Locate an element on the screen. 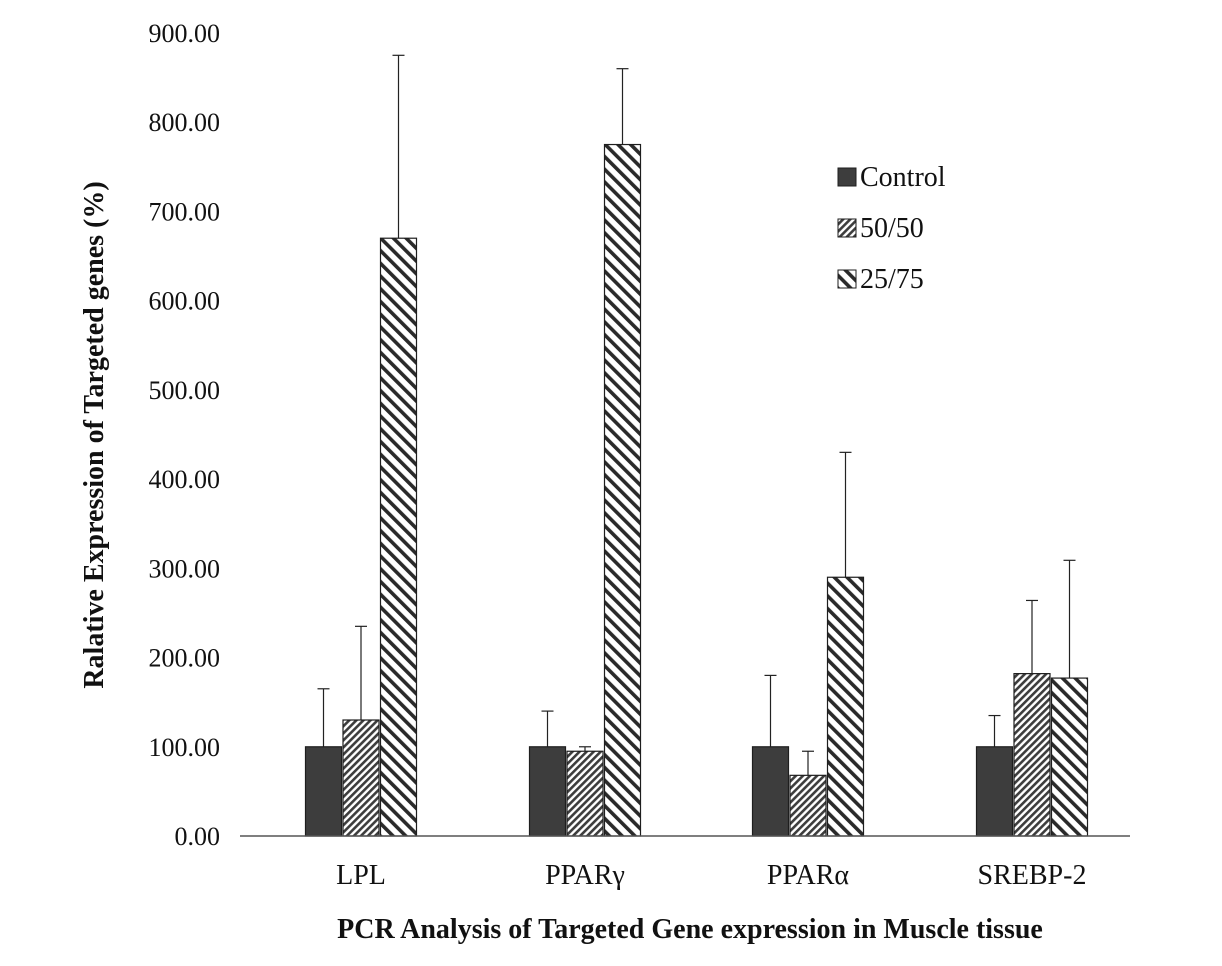 The width and height of the screenshot is (1222, 966). y-tick-label: 0.00 is located at coordinates (198, 836).